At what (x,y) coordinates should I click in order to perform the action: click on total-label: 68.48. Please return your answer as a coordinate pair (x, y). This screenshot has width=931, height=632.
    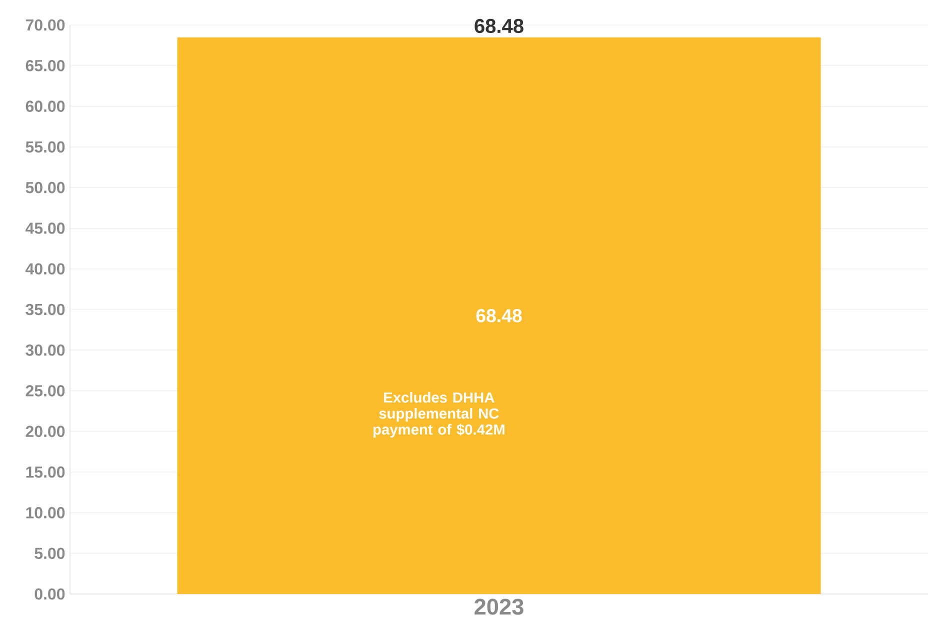
    Looking at the image, I should click on (499, 26).